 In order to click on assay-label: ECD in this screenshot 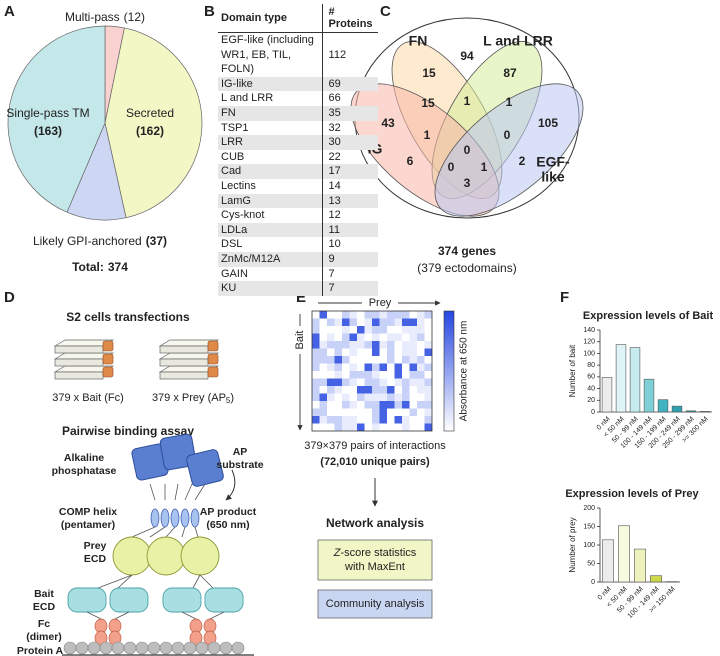, I will do `click(44, 607)`.